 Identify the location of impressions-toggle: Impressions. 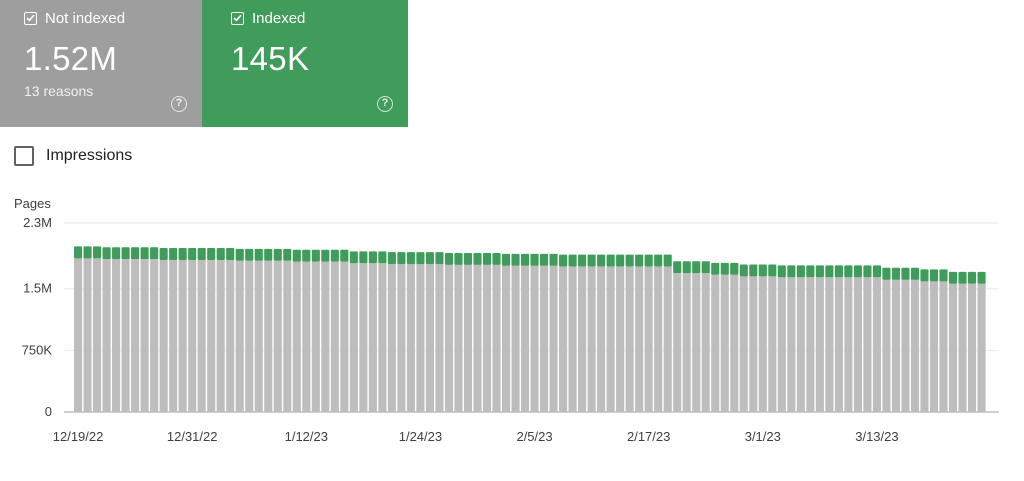
(73, 156).